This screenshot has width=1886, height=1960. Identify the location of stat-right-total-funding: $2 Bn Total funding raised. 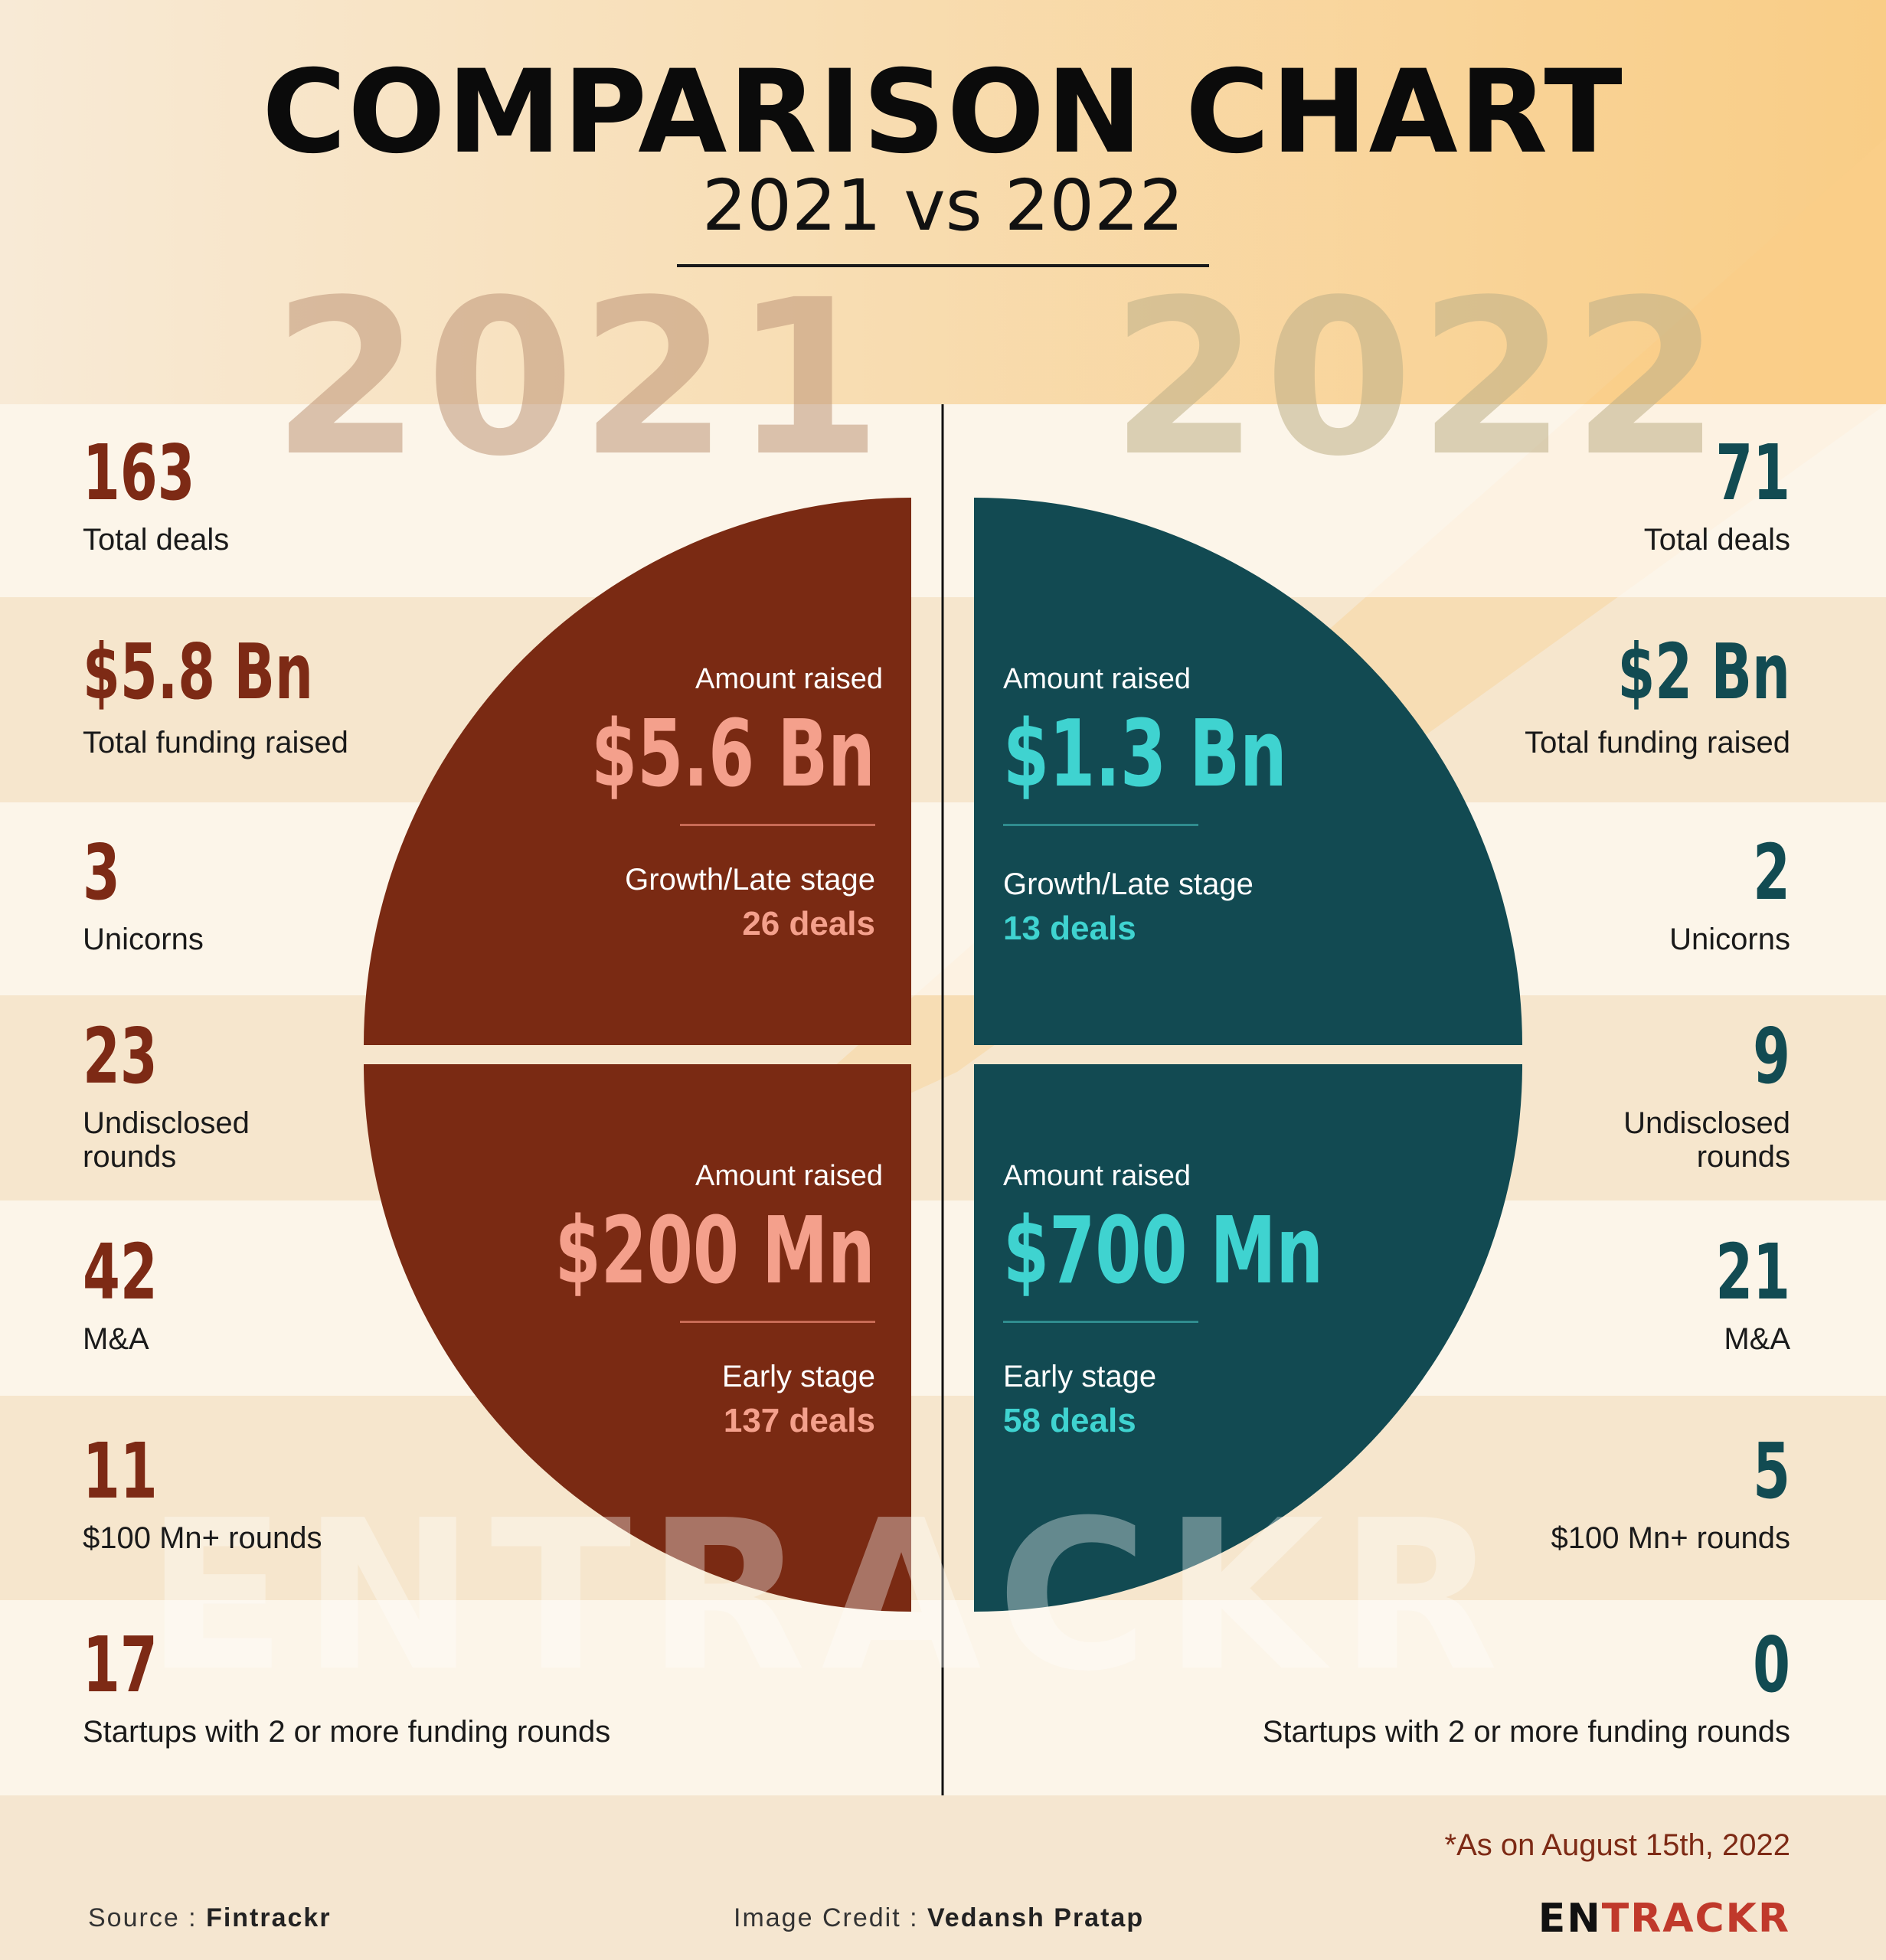
(1446, 697).